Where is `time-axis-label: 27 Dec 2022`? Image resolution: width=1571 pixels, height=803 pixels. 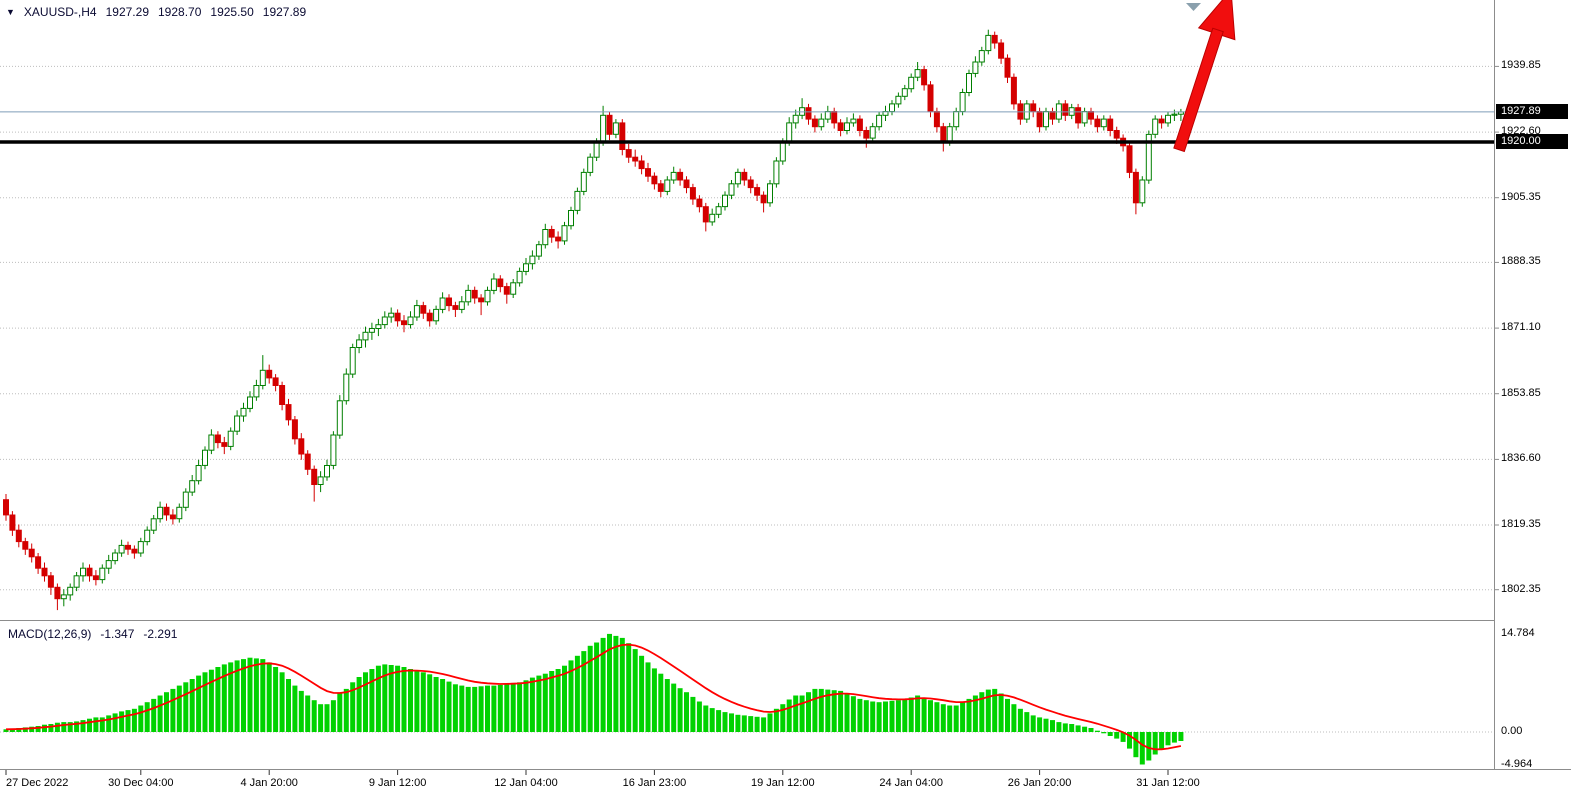
time-axis-label: 27 Dec 2022 is located at coordinates (37, 783).